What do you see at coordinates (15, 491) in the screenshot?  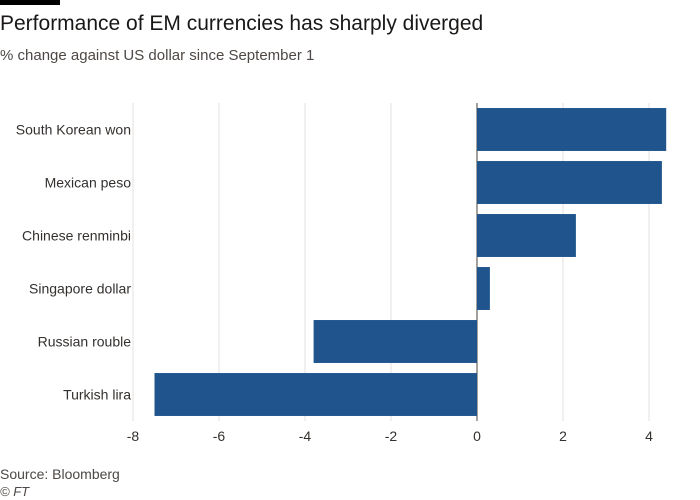 I see `ft-credit: © FT` at bounding box center [15, 491].